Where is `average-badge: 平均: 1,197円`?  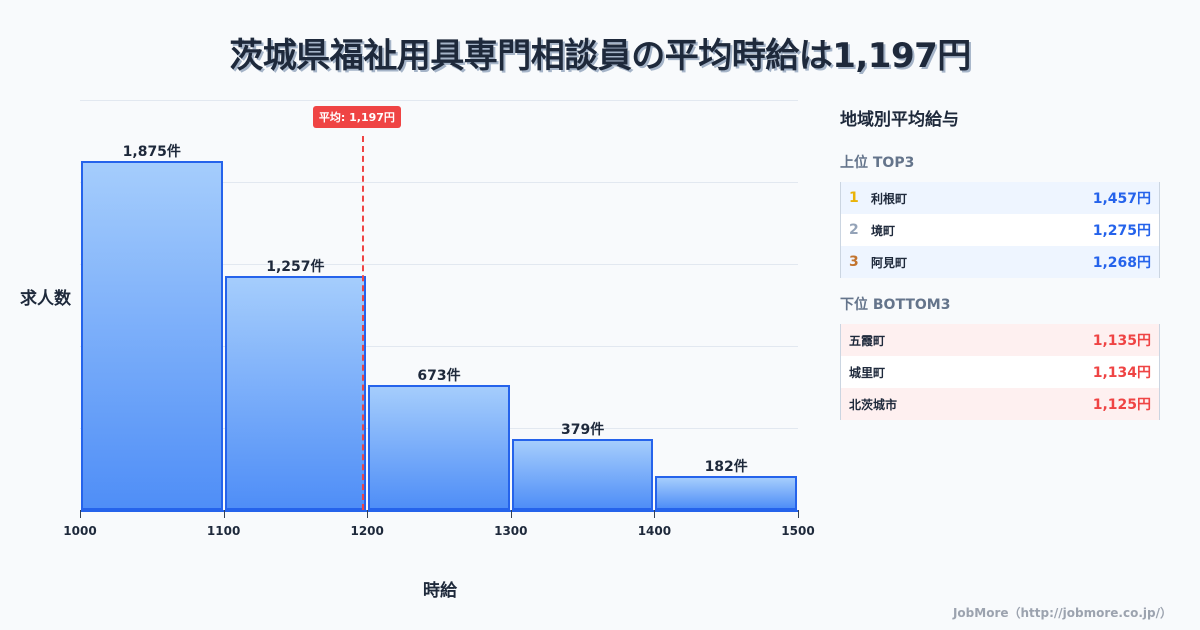 average-badge: 平均: 1,197円 is located at coordinates (356, 117).